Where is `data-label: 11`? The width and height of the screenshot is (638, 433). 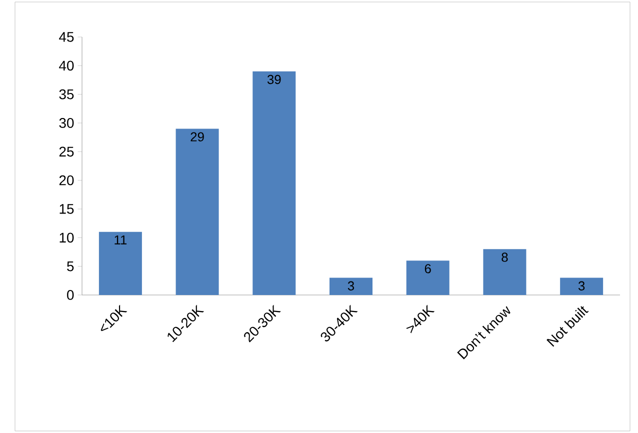
data-label: 11 is located at coordinates (120, 239).